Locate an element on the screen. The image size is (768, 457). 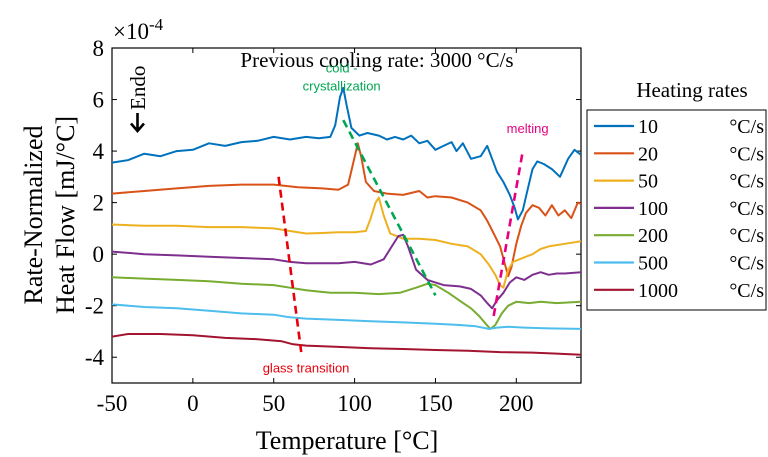
x-tick-label: 100 is located at coordinates (354, 403).